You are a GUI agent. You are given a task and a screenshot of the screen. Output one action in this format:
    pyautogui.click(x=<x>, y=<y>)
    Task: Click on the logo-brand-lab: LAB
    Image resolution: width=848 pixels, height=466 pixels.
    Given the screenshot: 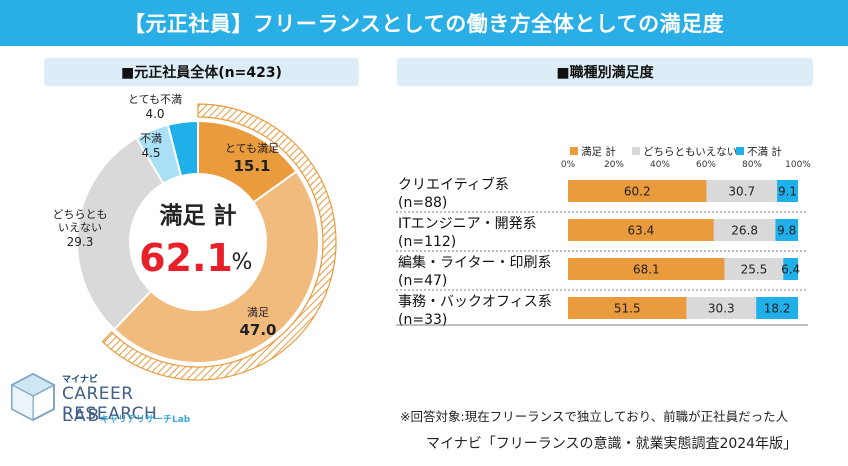 What is the action you would take?
    pyautogui.click(x=82, y=416)
    